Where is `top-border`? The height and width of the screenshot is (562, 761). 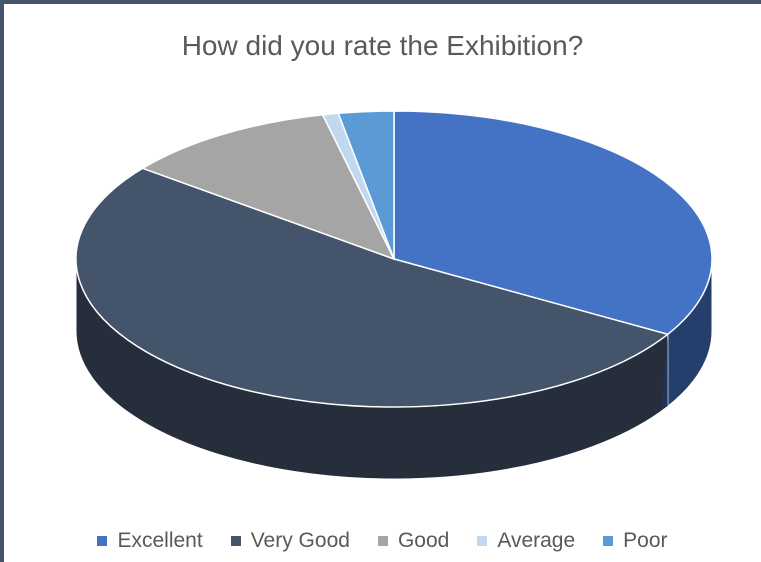
top-border is located at coordinates (380, 2).